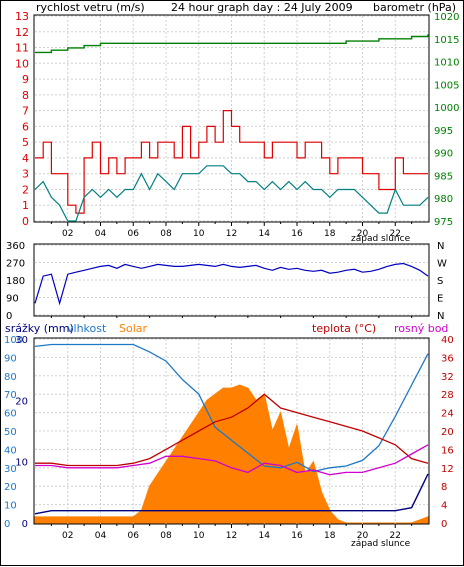  Describe the element at coordinates (25, 189) in the screenshot. I see `wind-tick-label-2: 2` at that location.